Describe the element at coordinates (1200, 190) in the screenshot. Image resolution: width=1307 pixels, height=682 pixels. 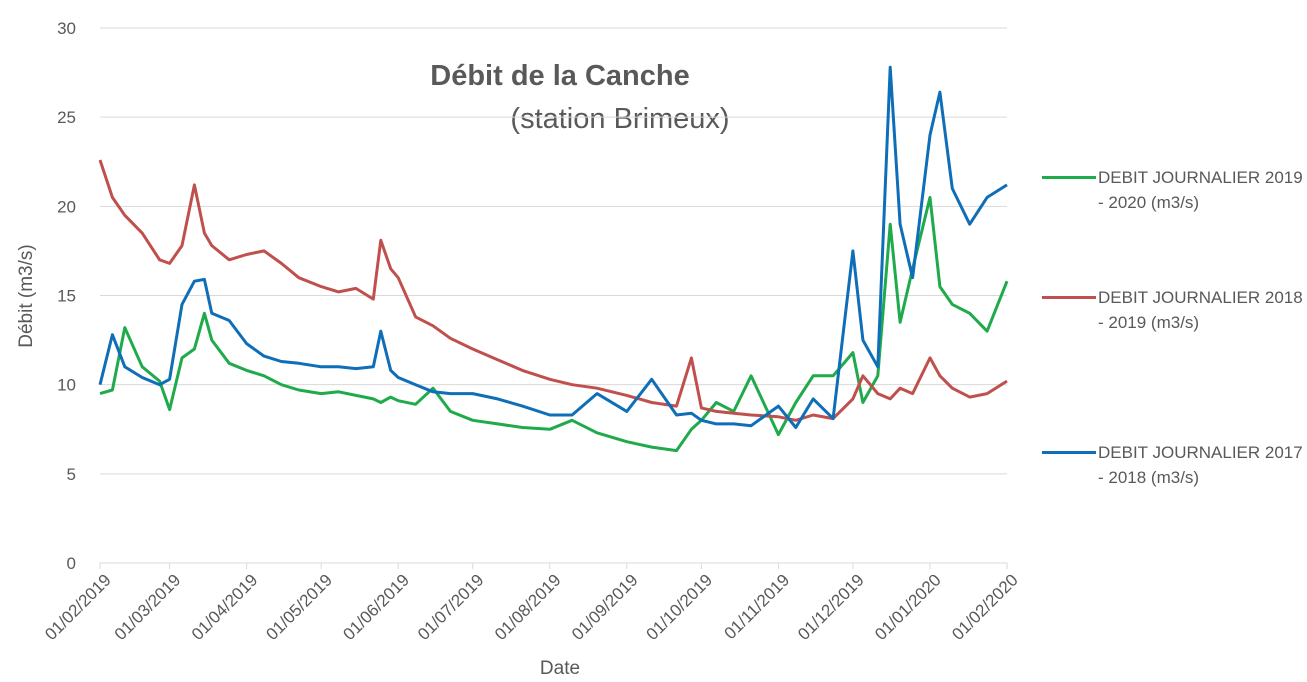
I see `legend-label: DEBIT JOURNALIER 2019 - 2020 (m3/s)` at that location.